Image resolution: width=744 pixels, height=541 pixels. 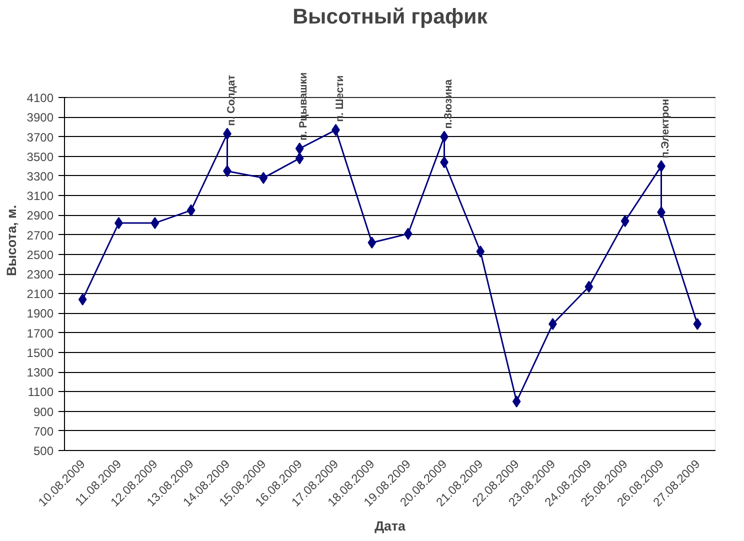 What do you see at coordinates (40, 294) in the screenshot?
I see `y-tick-label: 2100` at bounding box center [40, 294].